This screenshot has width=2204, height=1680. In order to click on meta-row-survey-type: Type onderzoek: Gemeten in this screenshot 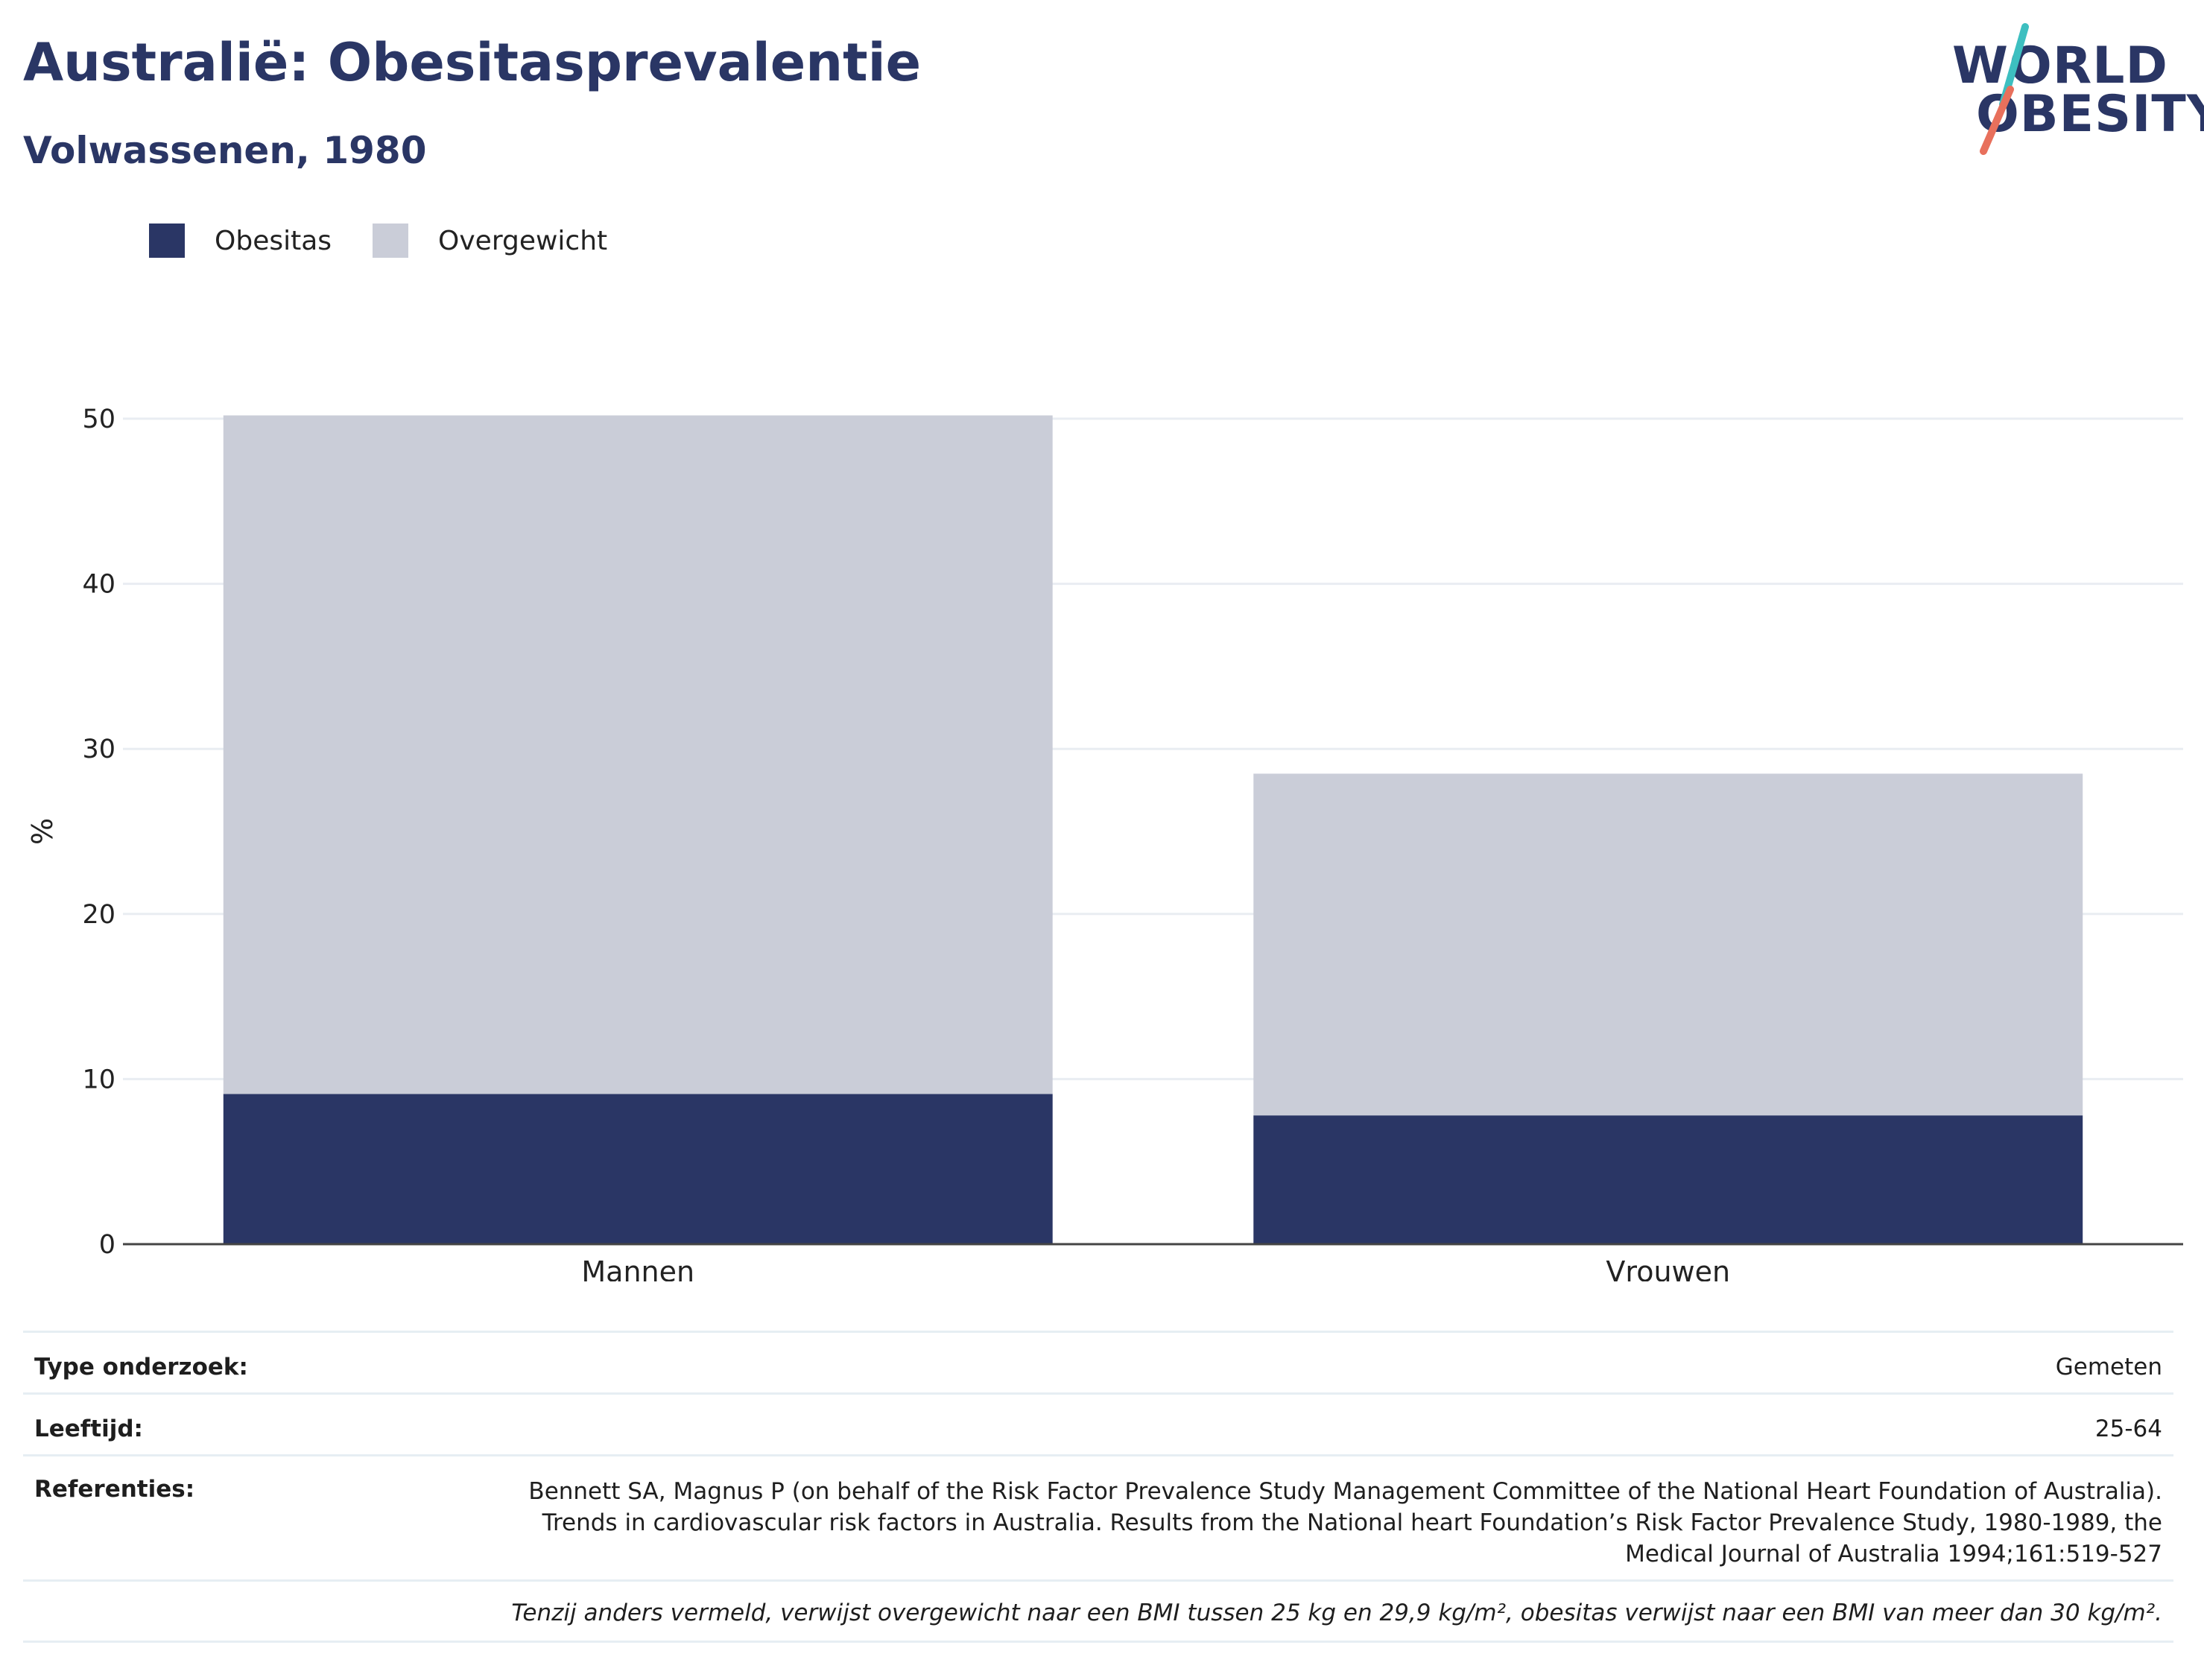, I will do `click(1098, 1361)`.